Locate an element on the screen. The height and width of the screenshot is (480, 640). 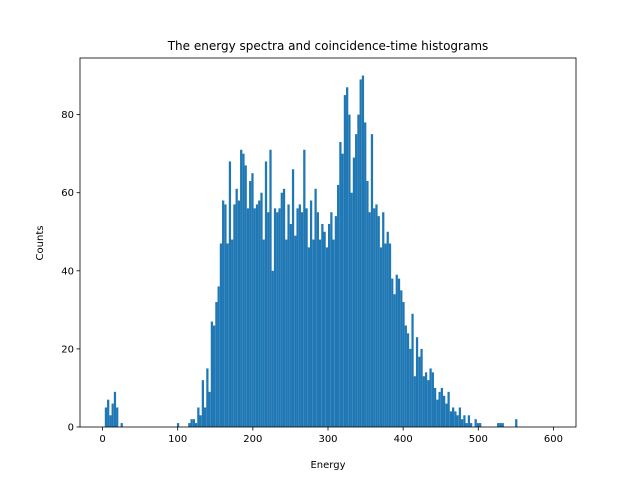
x-tick-label: 600 is located at coordinates (553, 439).